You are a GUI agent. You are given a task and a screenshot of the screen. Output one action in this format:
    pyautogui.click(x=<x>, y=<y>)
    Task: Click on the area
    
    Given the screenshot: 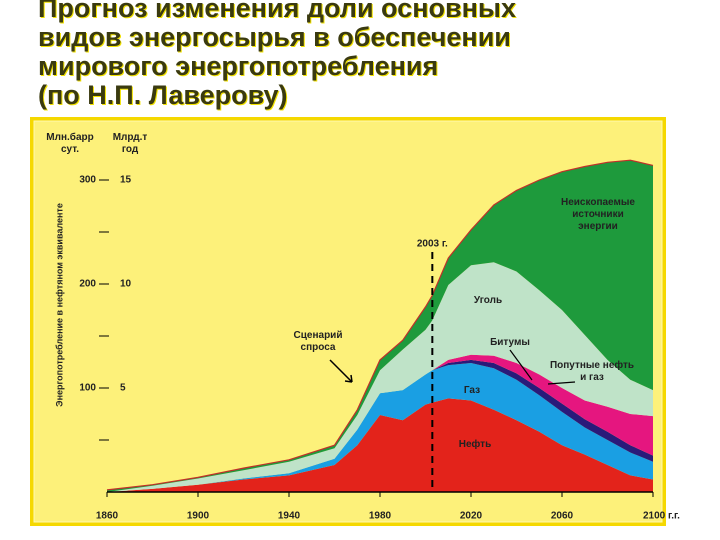 What is the action you would take?
    pyautogui.click(x=380, y=445)
    